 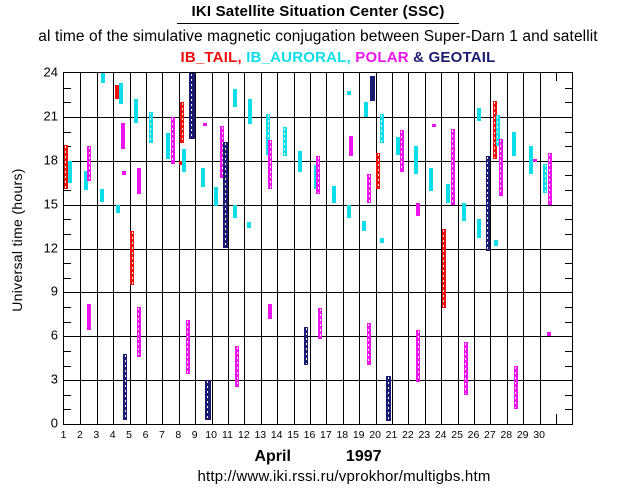 What do you see at coordinates (454, 57) in the screenshot?
I see `legend-item-geotail: & GEOTAIL` at bounding box center [454, 57].